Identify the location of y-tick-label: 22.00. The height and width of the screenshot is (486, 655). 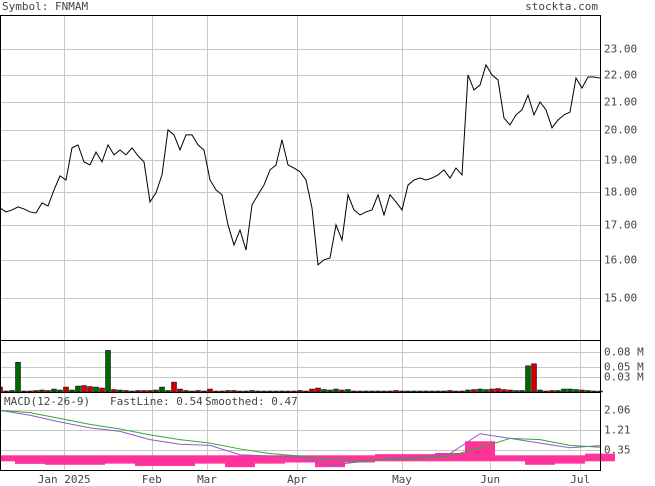
(620, 75).